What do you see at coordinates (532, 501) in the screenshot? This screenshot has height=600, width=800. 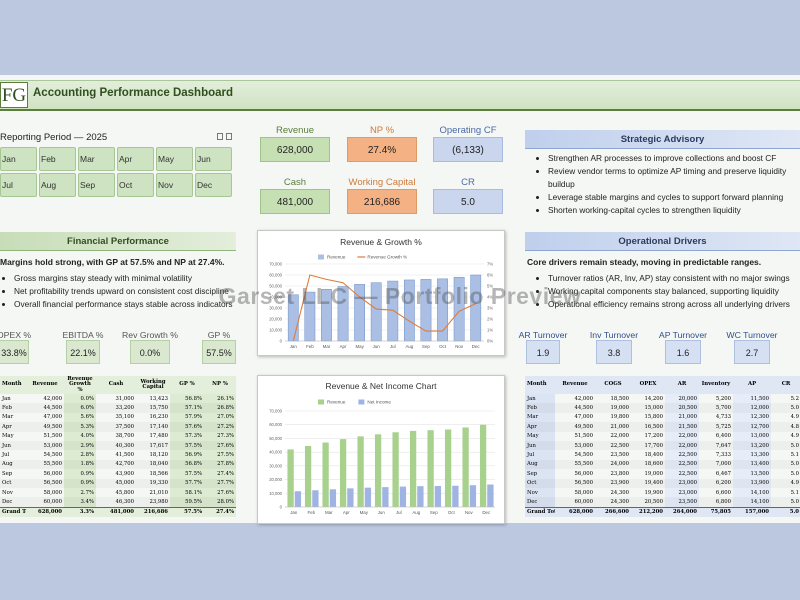 I see `table-cell: Dec` at bounding box center [532, 501].